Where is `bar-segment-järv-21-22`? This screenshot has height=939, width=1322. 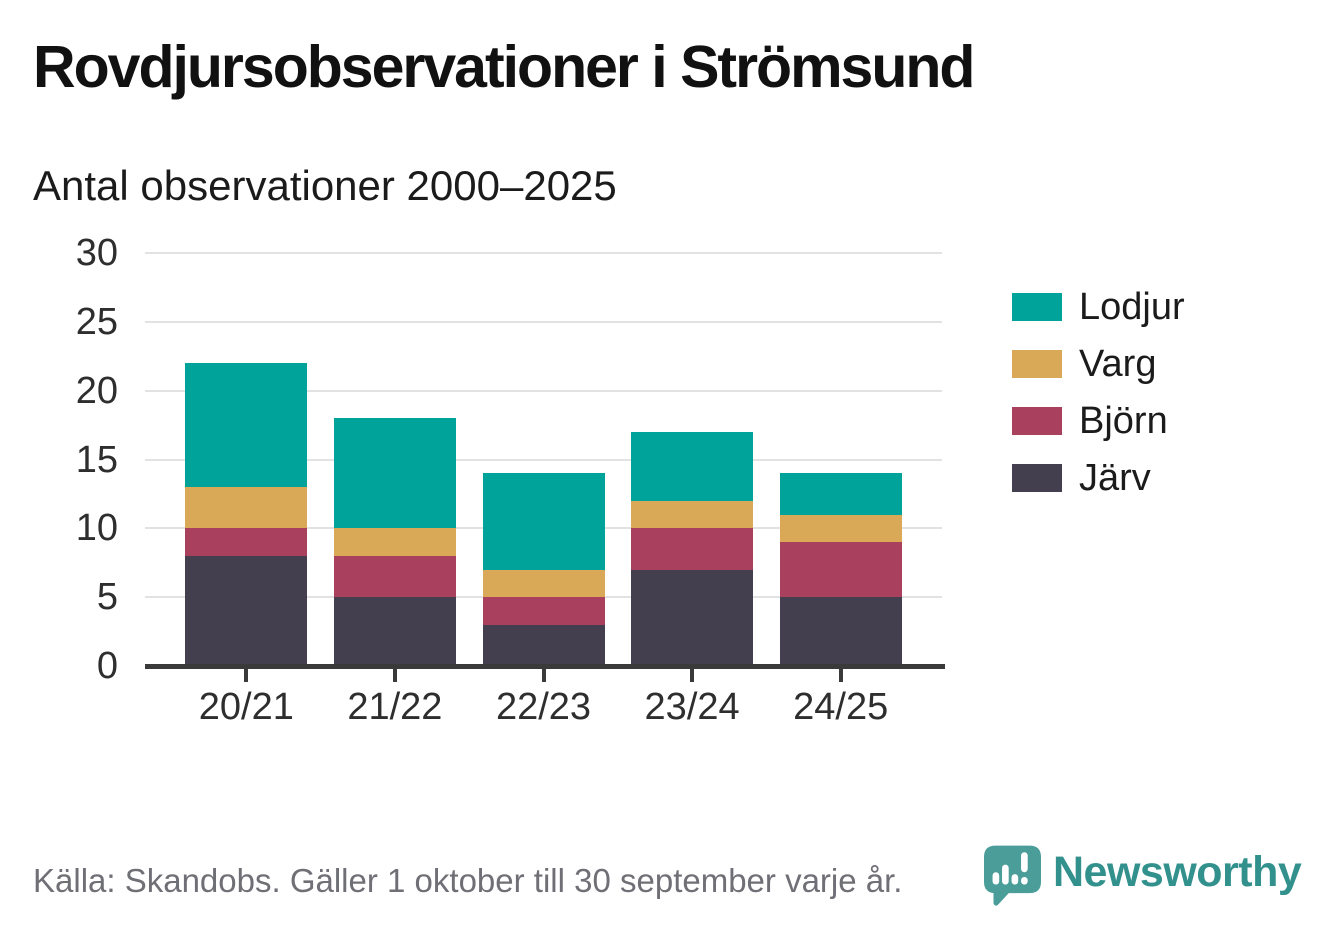 bar-segment-järv-21-22 is located at coordinates (394, 631).